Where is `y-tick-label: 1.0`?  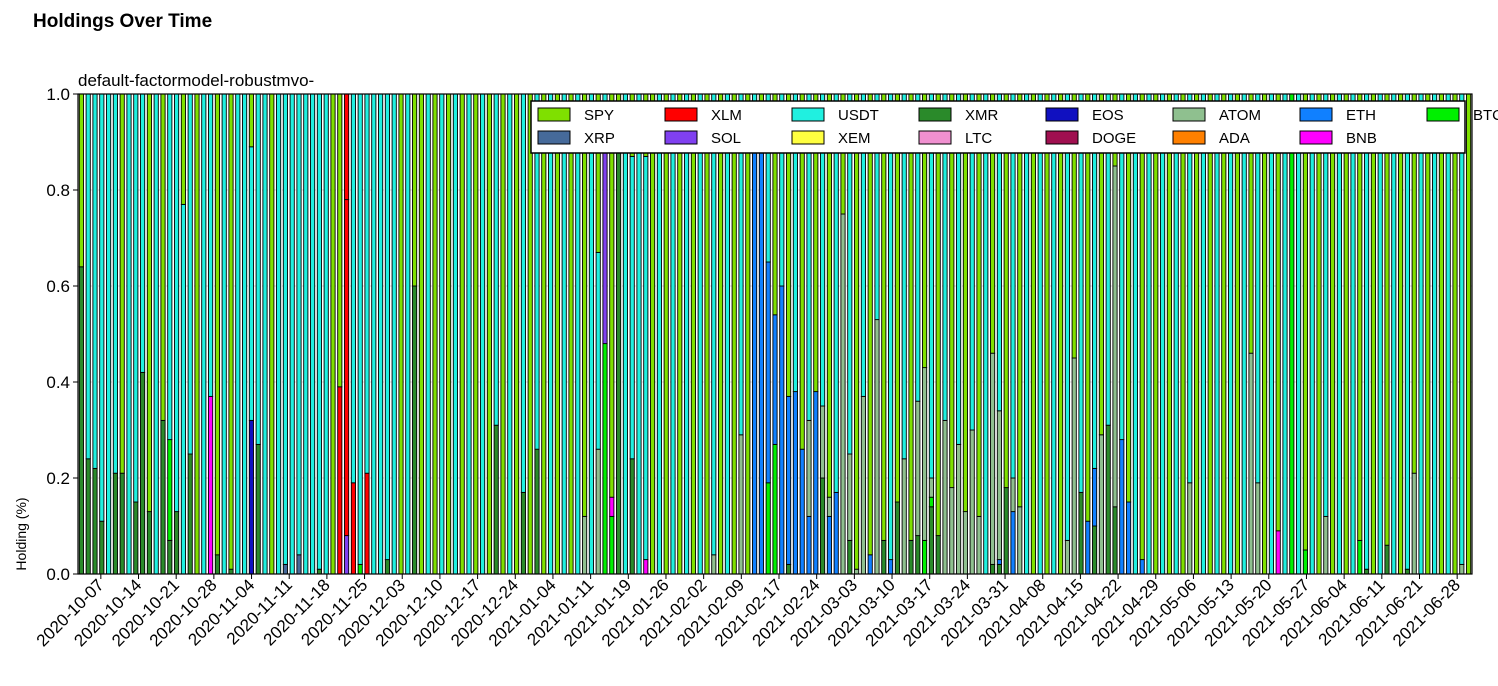
y-tick-label: 1.0 is located at coordinates (58, 94).